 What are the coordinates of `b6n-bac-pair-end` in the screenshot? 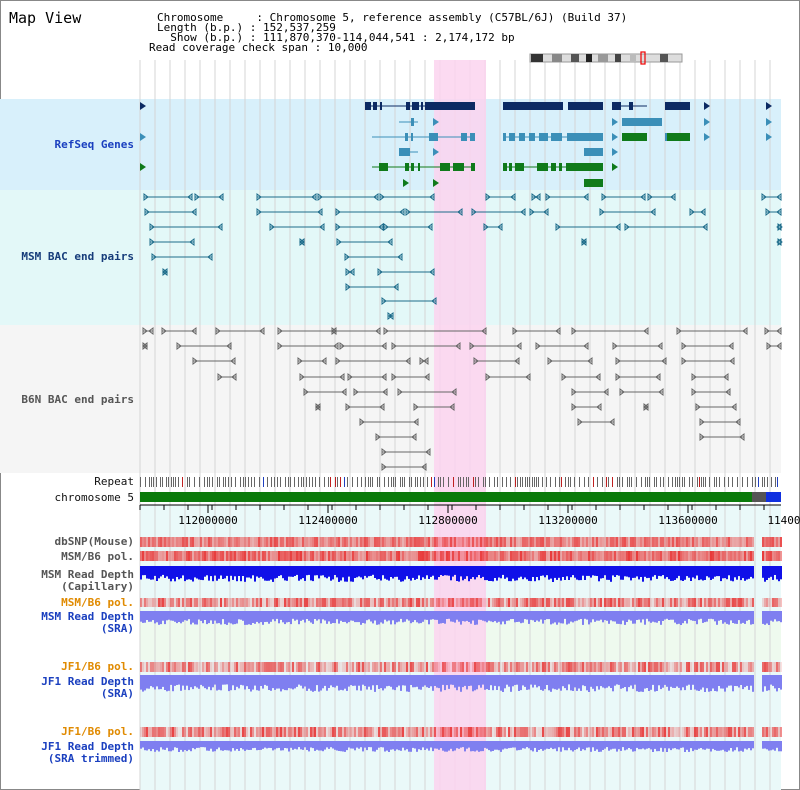 It's located at (606, 392).